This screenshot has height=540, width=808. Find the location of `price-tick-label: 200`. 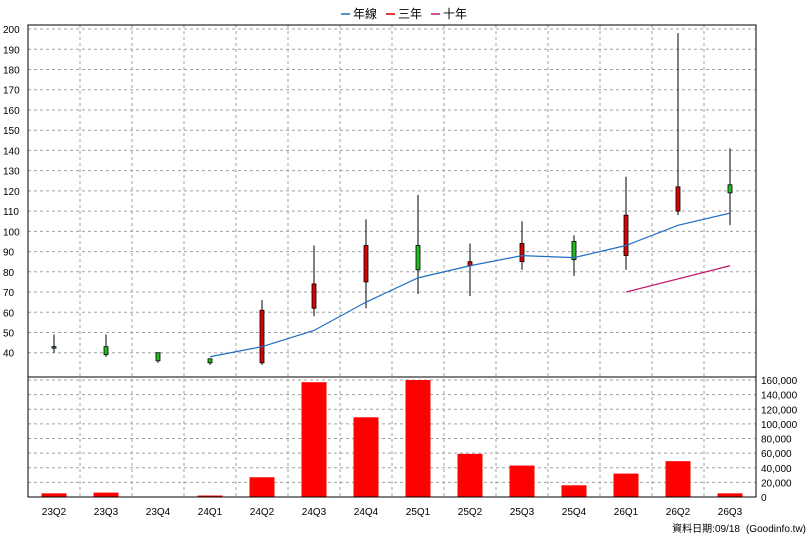

price-tick-label: 200 is located at coordinates (11, 30).